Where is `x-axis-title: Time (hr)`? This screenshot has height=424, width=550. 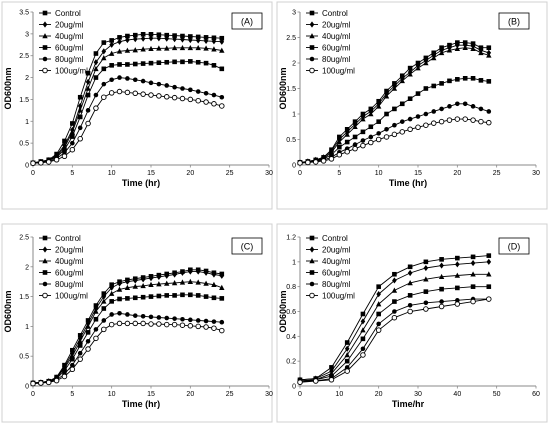
x-axis-title: Time (hr) is located at coordinates (408, 183).